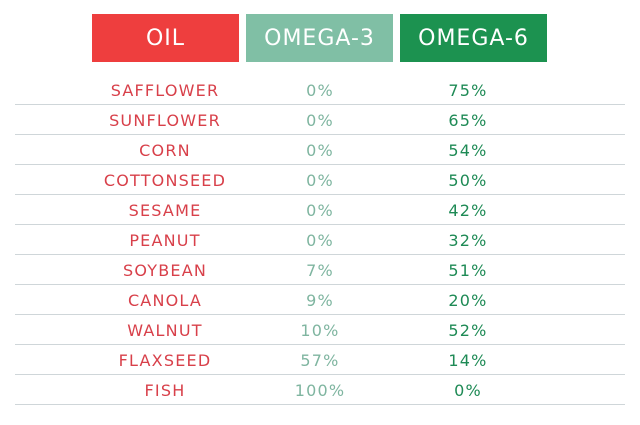  I want to click on header-omega6: OMEGA-6, so click(473, 38).